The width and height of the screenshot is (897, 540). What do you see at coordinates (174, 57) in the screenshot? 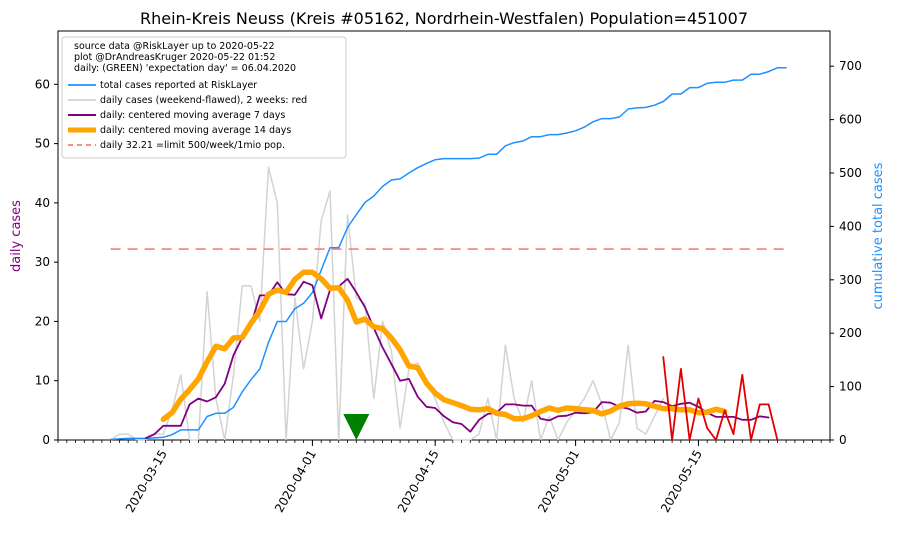
I see `legend-info-text: plot @DrAndreasKruger 2020-05-22 01:52` at bounding box center [174, 57].